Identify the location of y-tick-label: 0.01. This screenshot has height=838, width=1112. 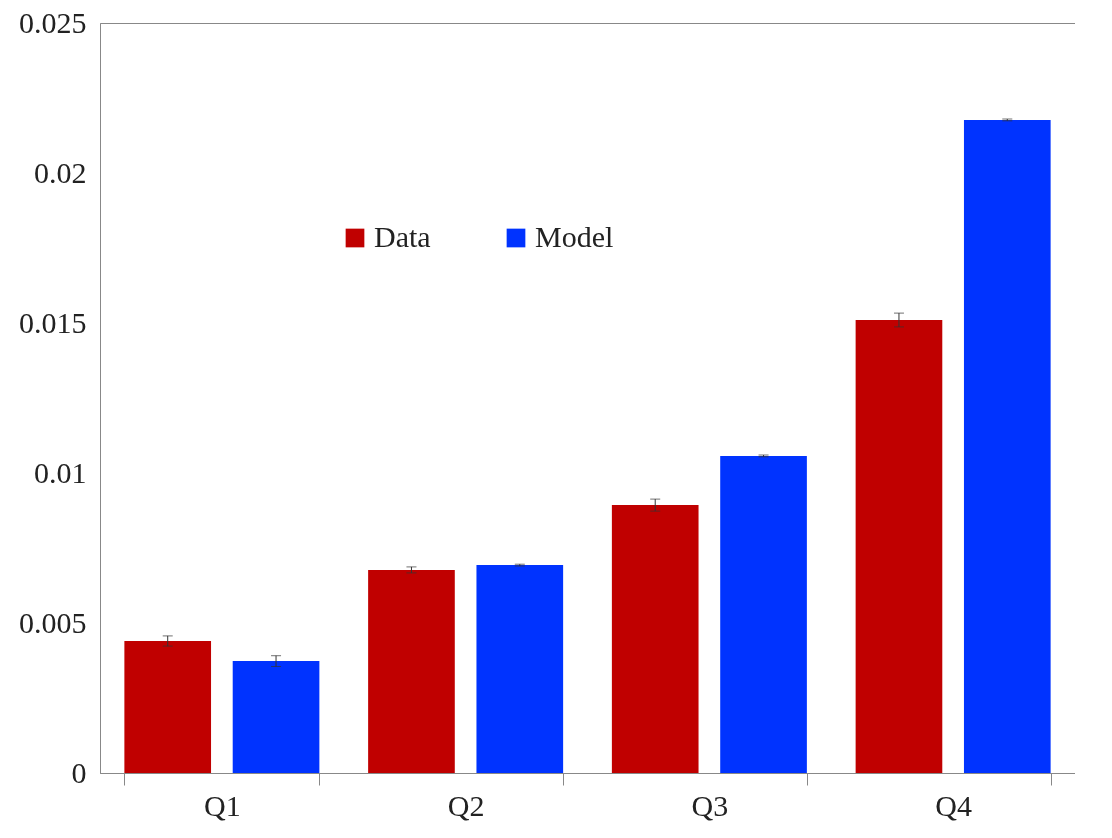
(60, 472).